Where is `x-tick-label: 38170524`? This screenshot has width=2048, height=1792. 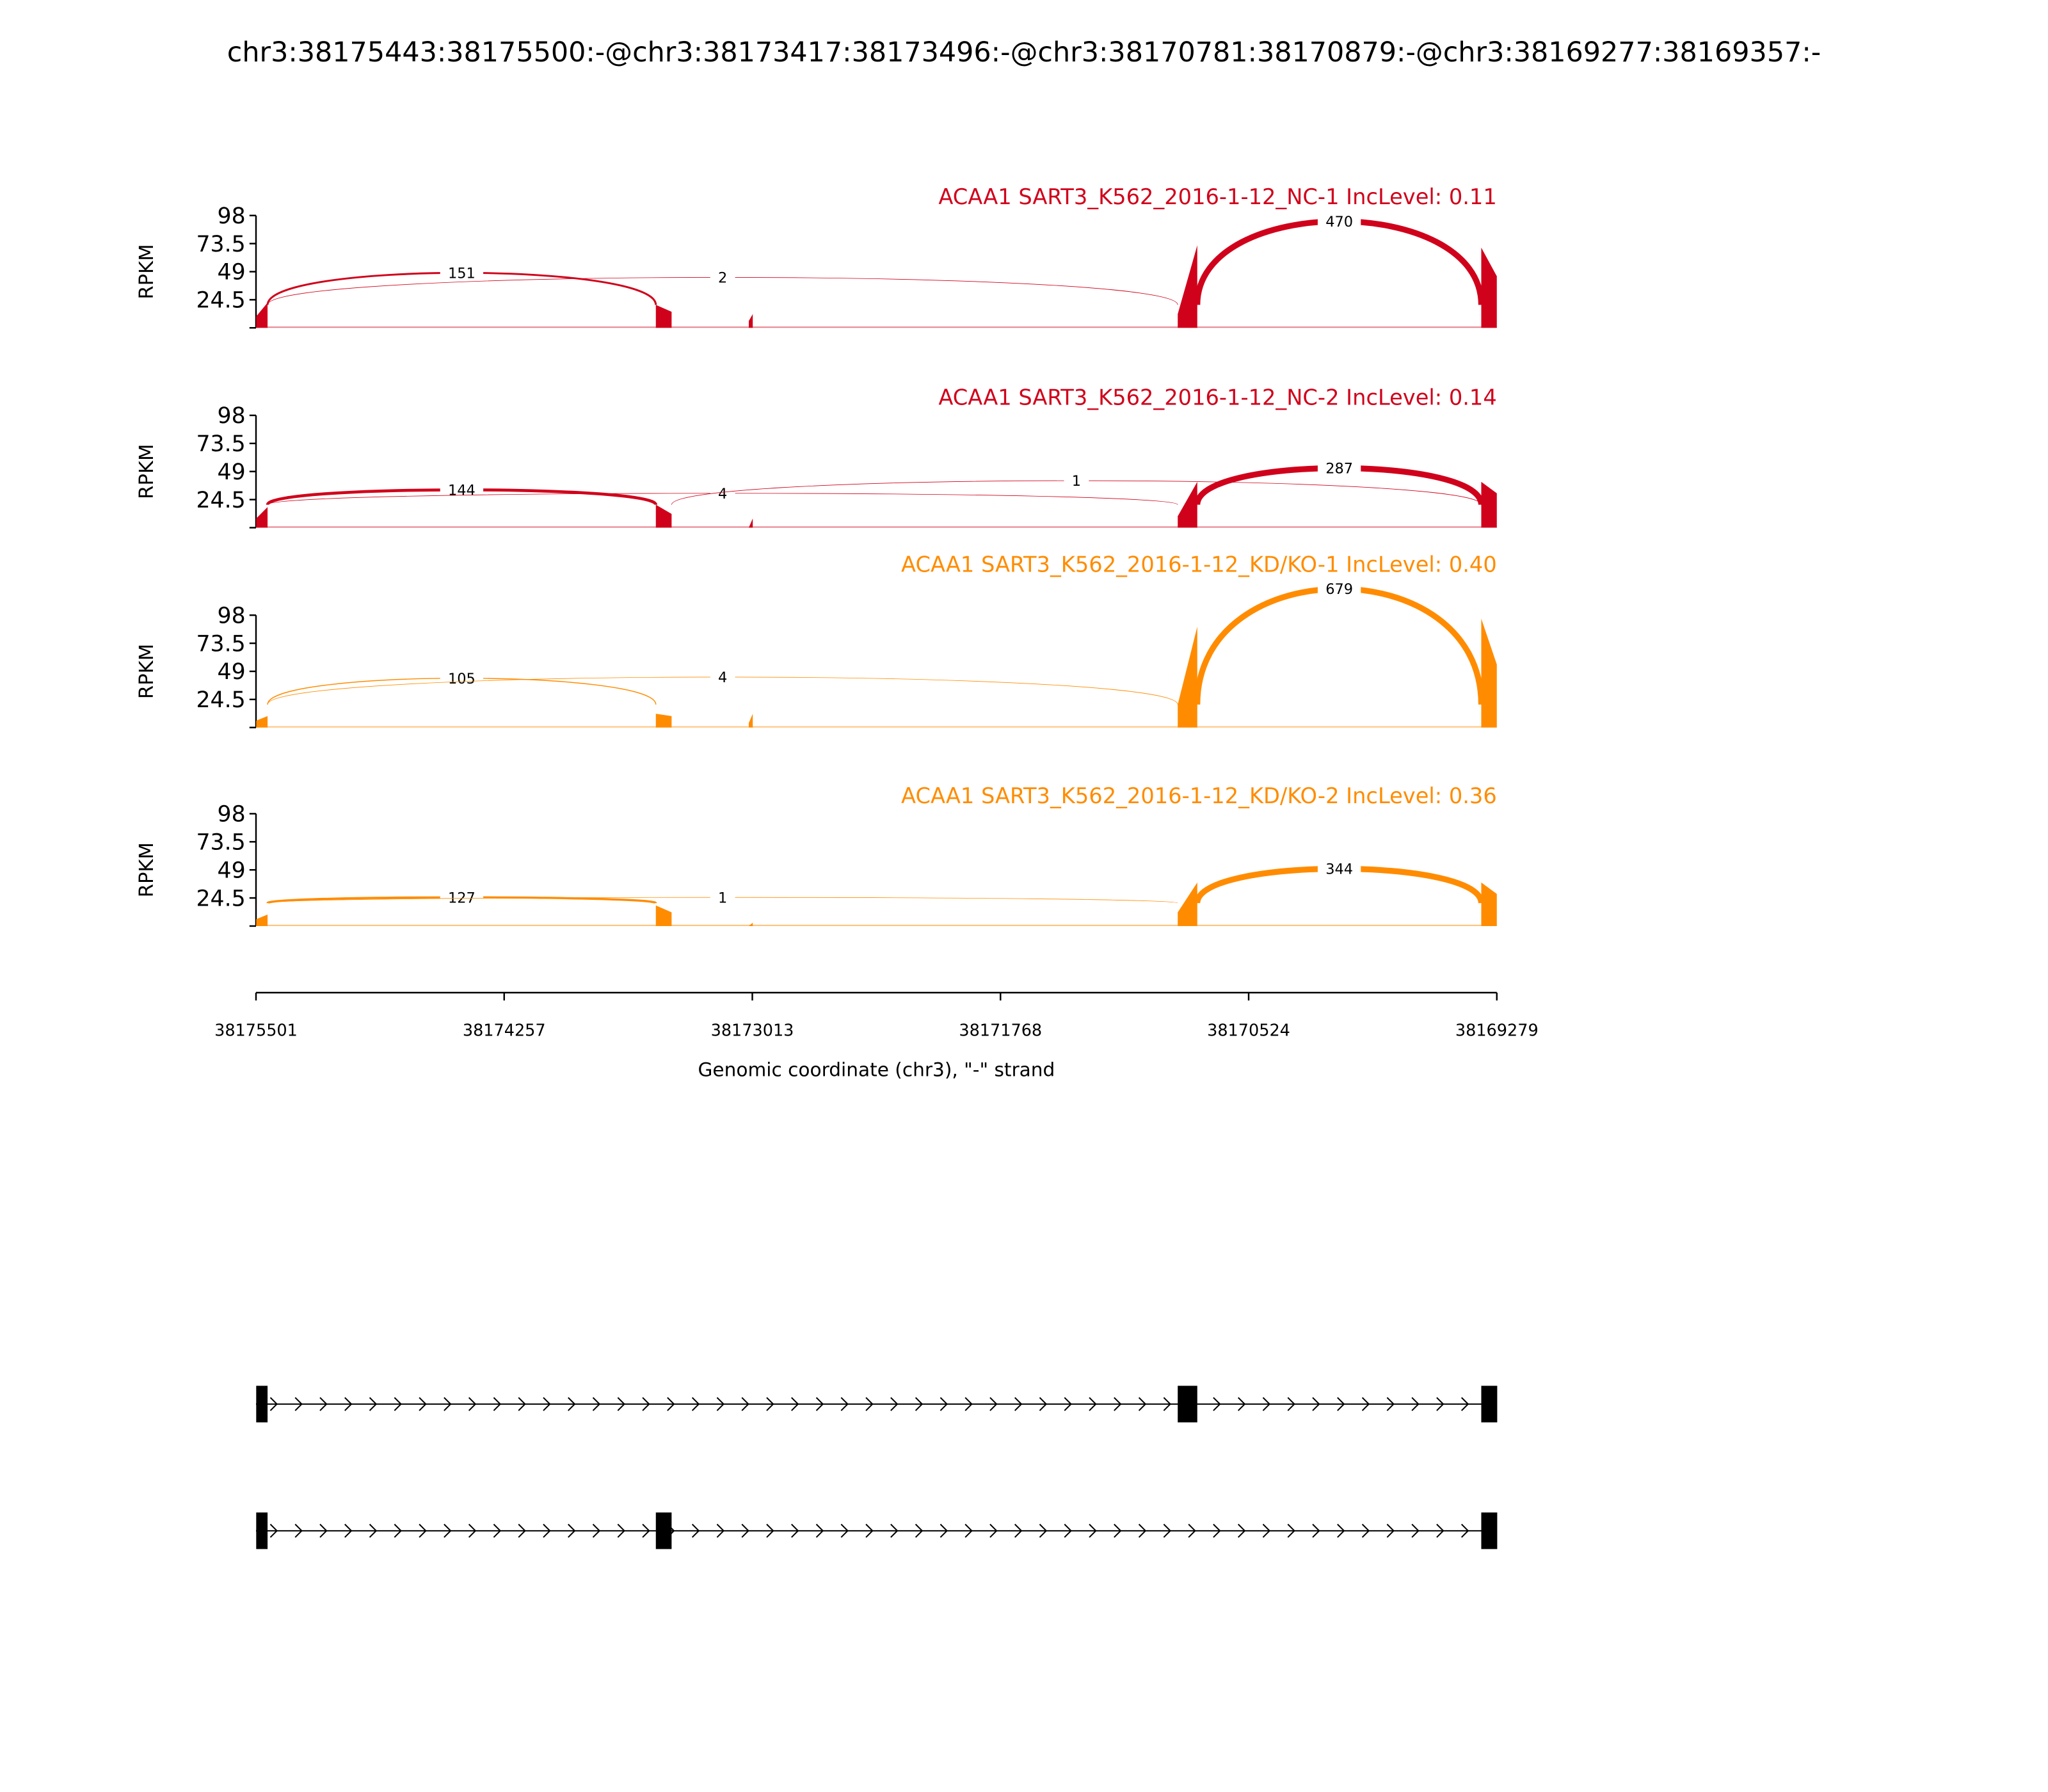 x-tick-label: 38170524 is located at coordinates (1248, 1030).